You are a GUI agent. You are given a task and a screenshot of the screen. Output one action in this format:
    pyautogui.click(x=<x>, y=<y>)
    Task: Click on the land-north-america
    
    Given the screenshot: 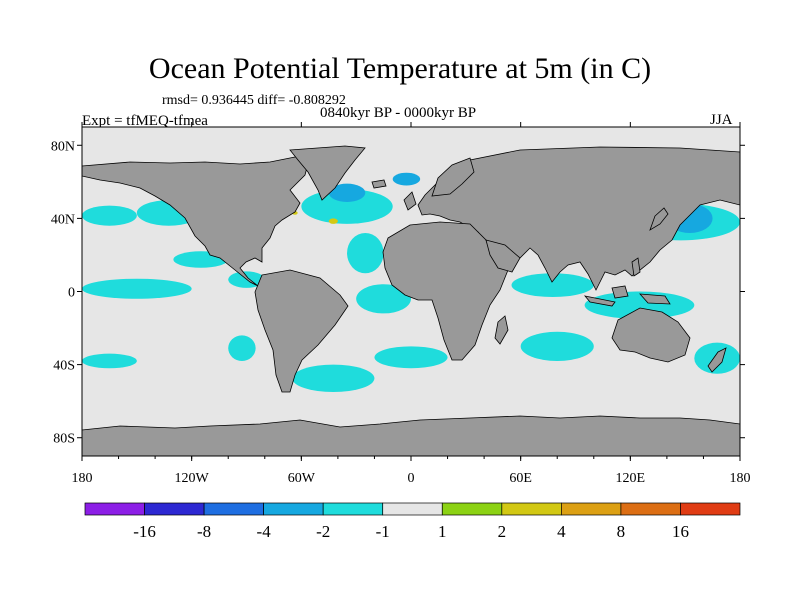 What is the action you would take?
    pyautogui.click(x=196, y=221)
    